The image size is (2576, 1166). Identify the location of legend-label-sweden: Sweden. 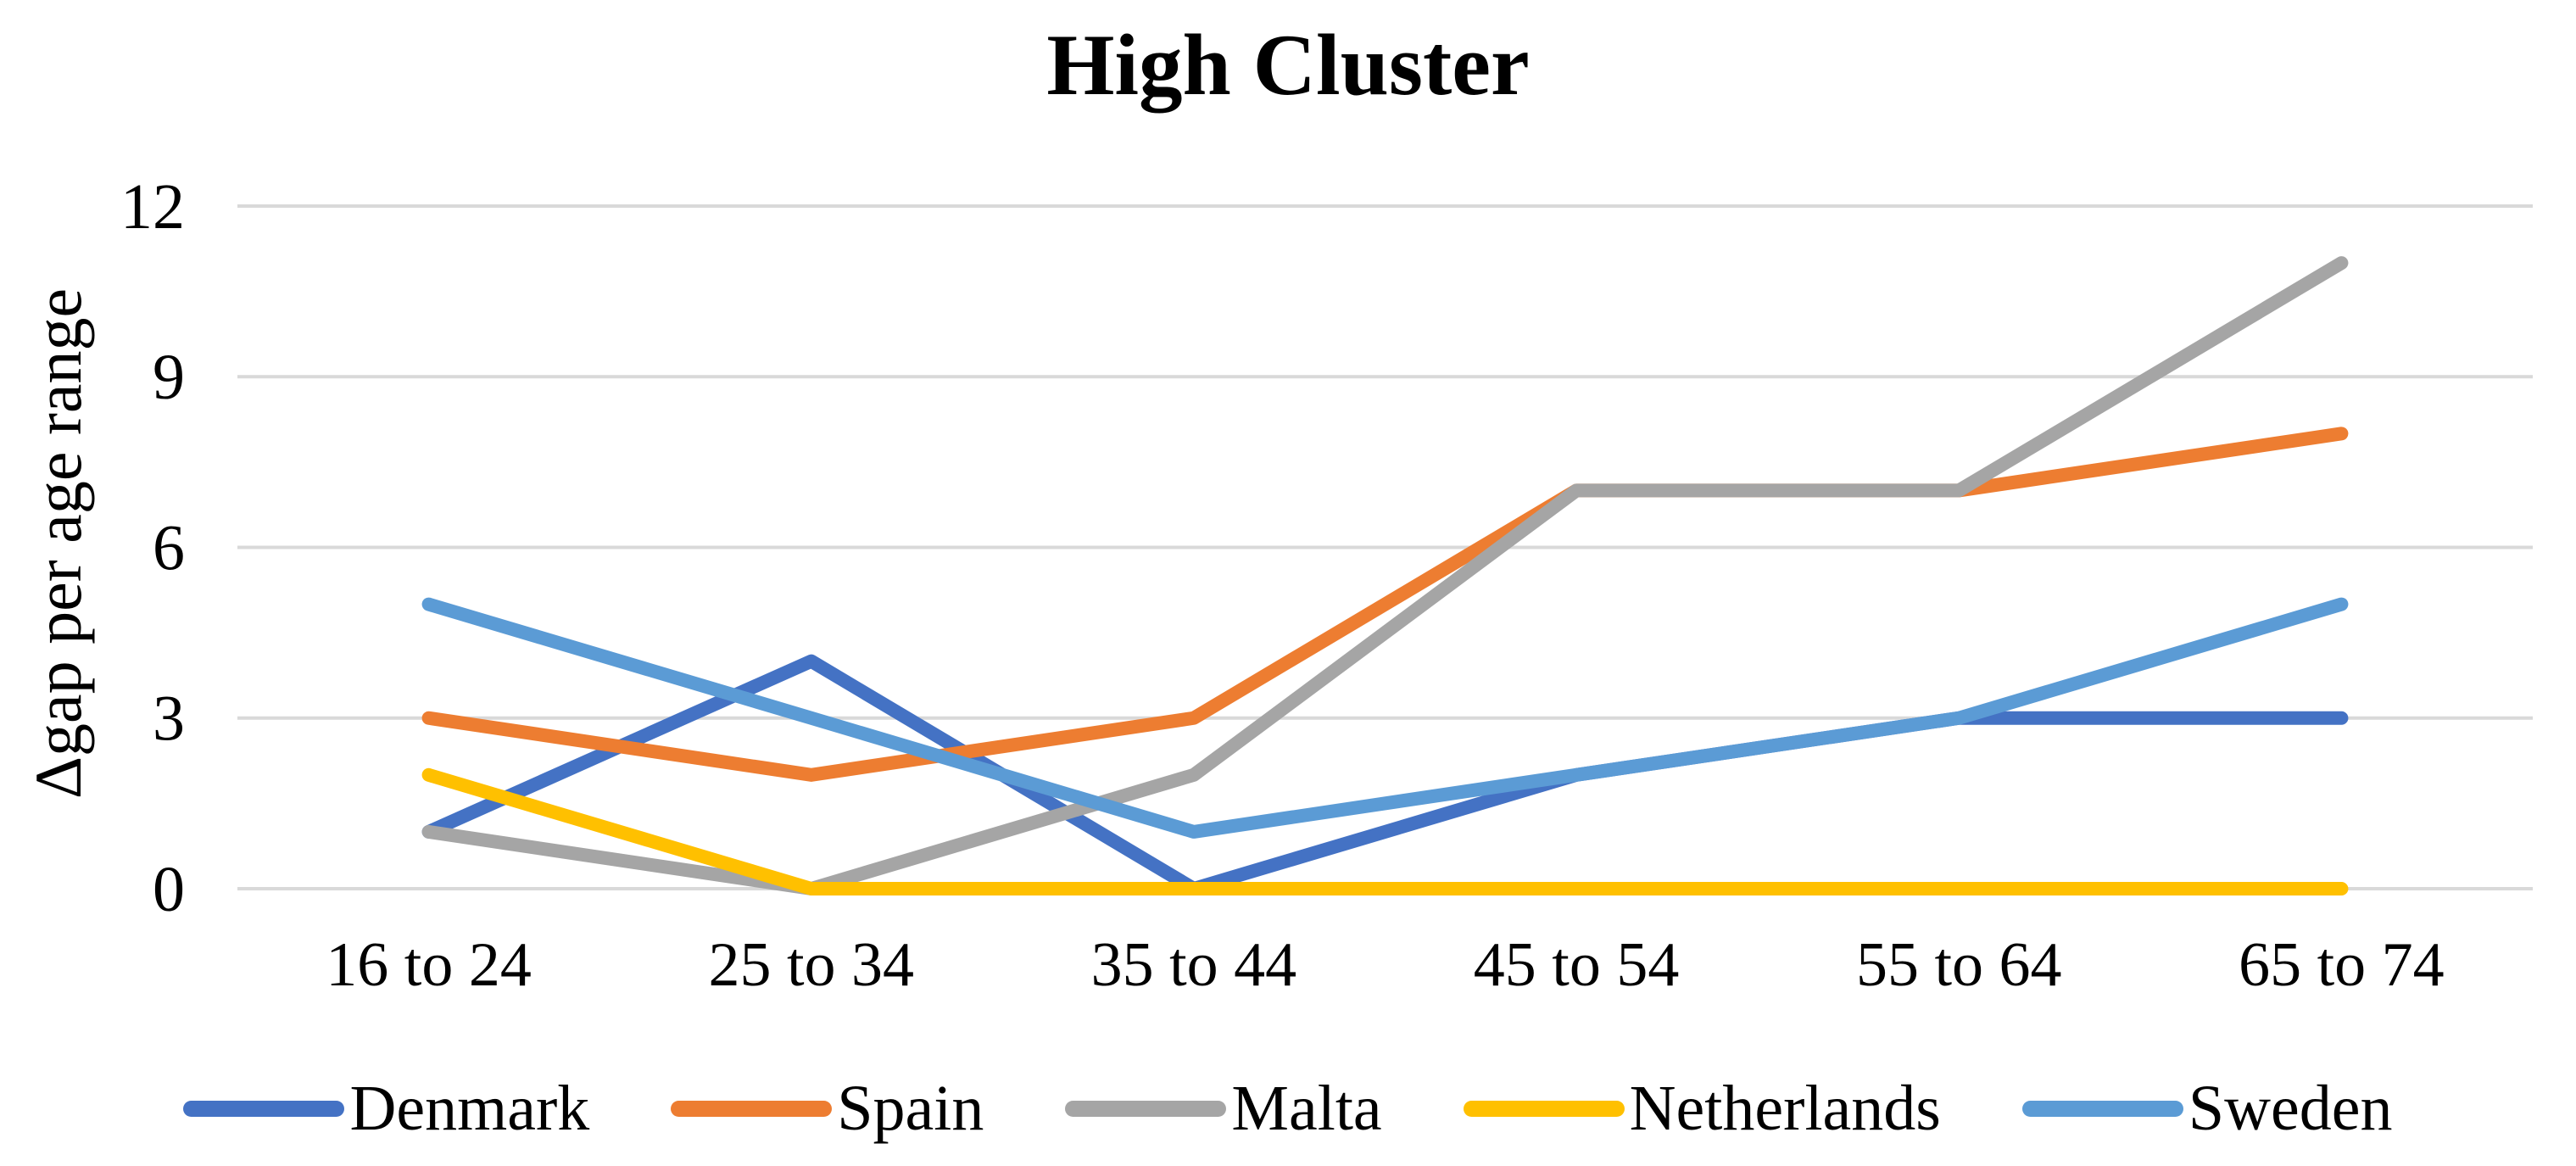
(2290, 1108).